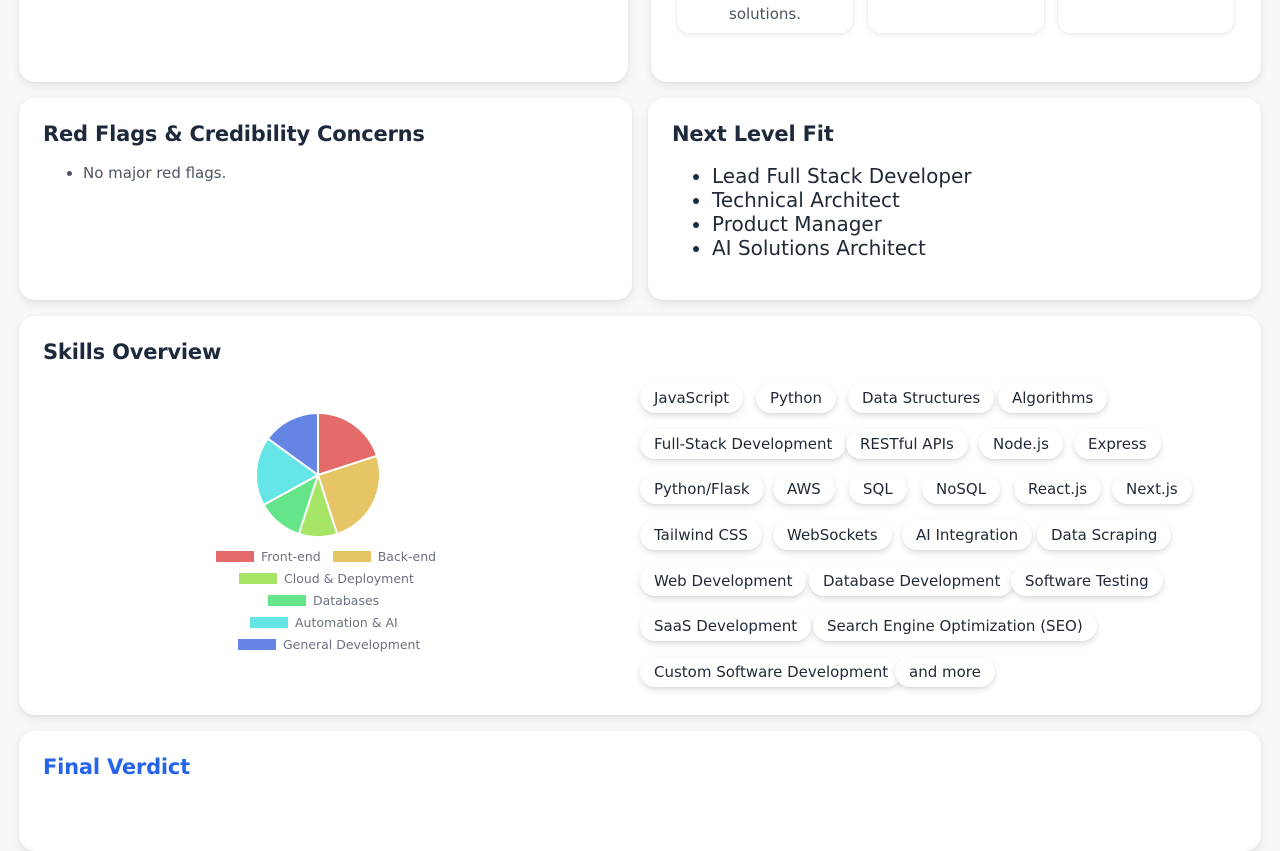 The width and height of the screenshot is (1280, 851). Describe the element at coordinates (955, 626) in the screenshot. I see `skill-tag: Search Engine Optimization (SEO)` at that location.